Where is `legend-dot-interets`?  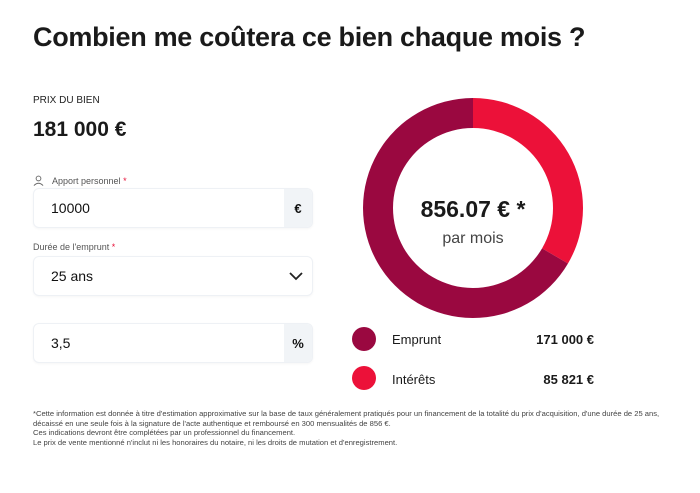
legend-dot-interets is located at coordinates (364, 378).